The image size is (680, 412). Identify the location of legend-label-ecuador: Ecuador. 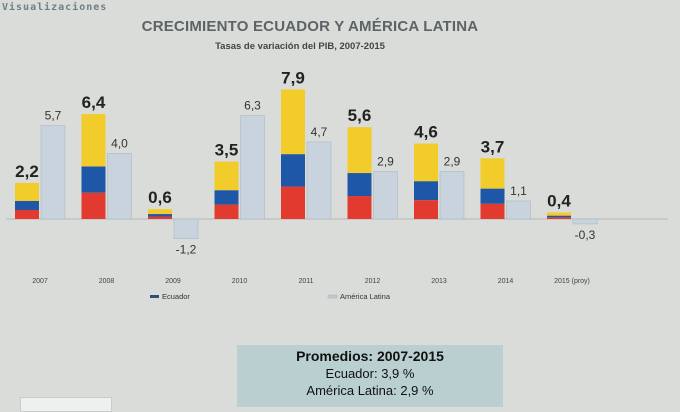
(176, 296).